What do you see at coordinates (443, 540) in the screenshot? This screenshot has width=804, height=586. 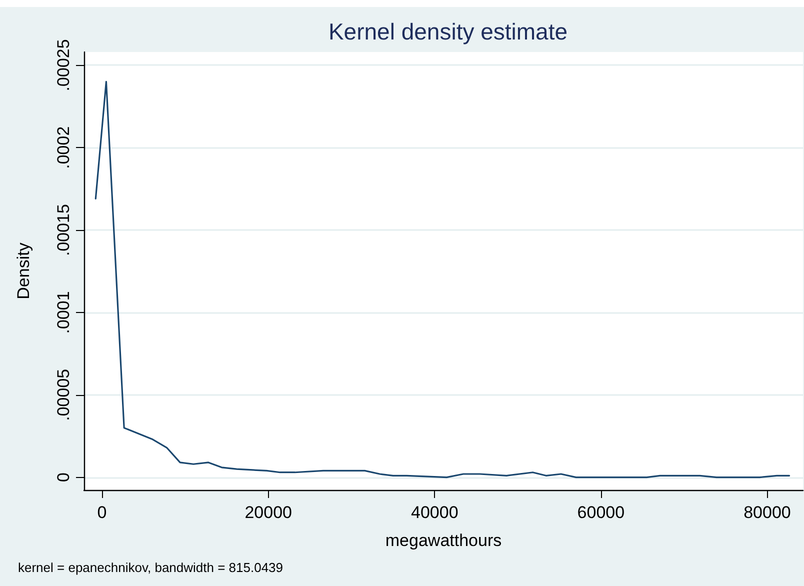 I see `x-axis-title: megawatthours` at bounding box center [443, 540].